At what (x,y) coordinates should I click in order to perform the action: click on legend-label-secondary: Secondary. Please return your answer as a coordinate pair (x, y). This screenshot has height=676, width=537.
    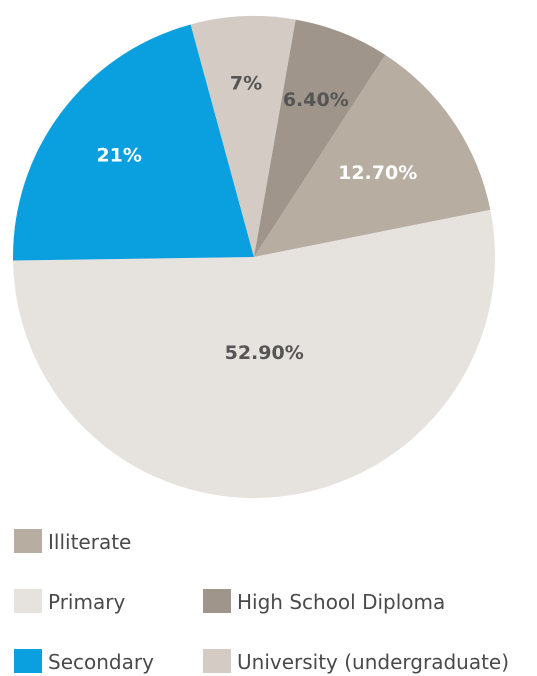
    Looking at the image, I should click on (101, 662).